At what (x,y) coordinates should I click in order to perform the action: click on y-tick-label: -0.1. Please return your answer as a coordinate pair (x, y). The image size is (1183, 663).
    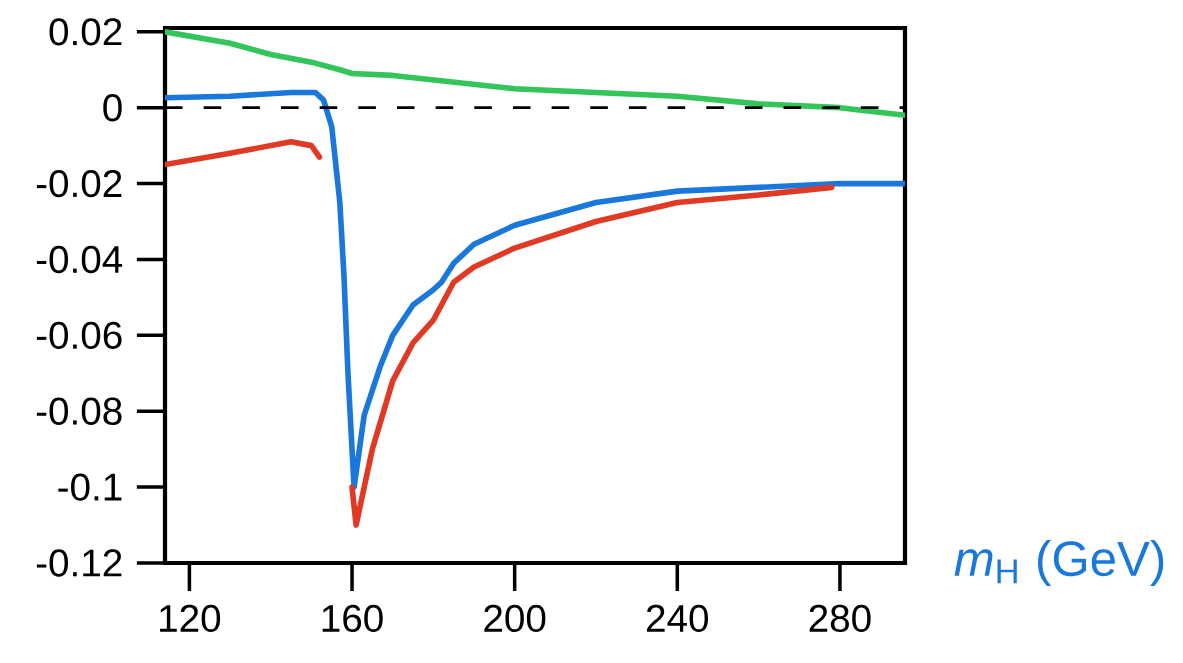
    Looking at the image, I should click on (90, 487).